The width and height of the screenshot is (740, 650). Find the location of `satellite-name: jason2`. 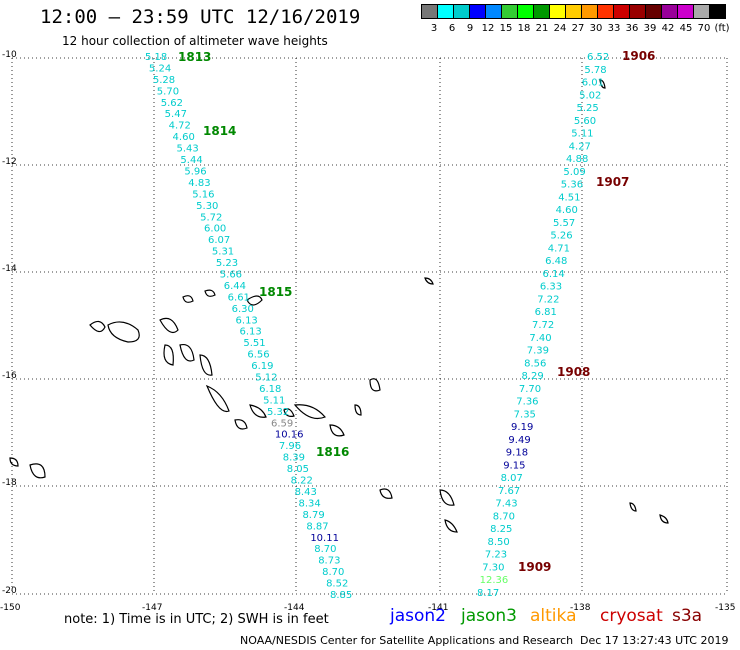

satellite-name: jason2 is located at coordinates (418, 616).